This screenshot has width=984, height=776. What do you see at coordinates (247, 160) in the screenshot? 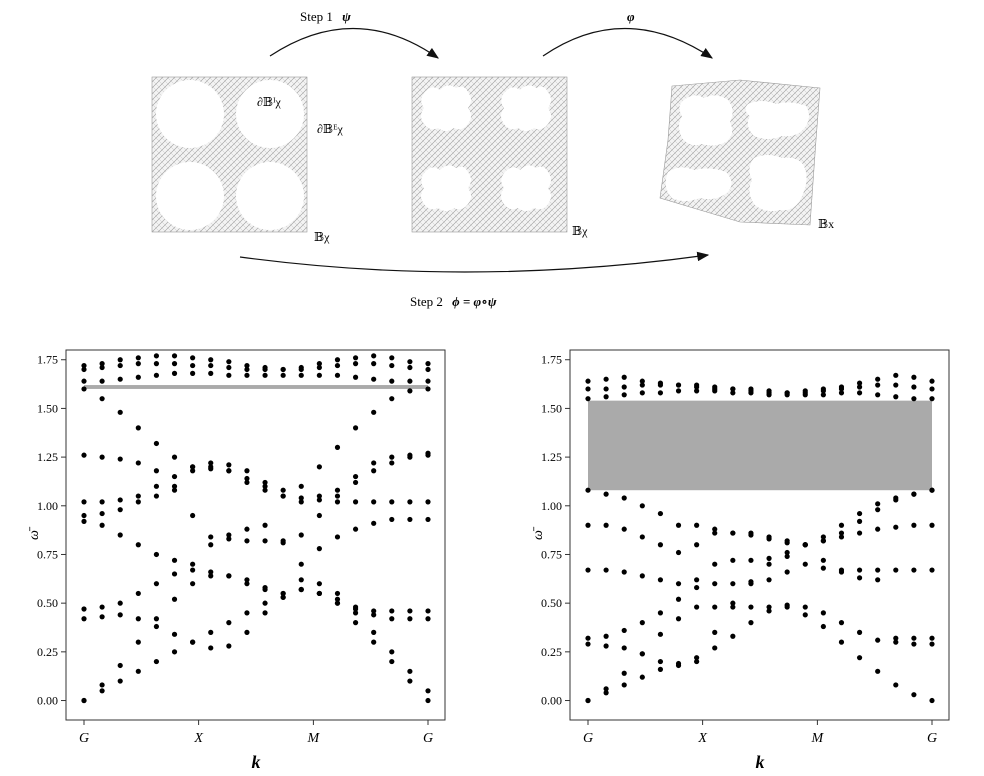
I see `reference-cell: ∂𝔹ᴵχ ∂𝔹ᴱχ 𝔹χ` at bounding box center [247, 160].